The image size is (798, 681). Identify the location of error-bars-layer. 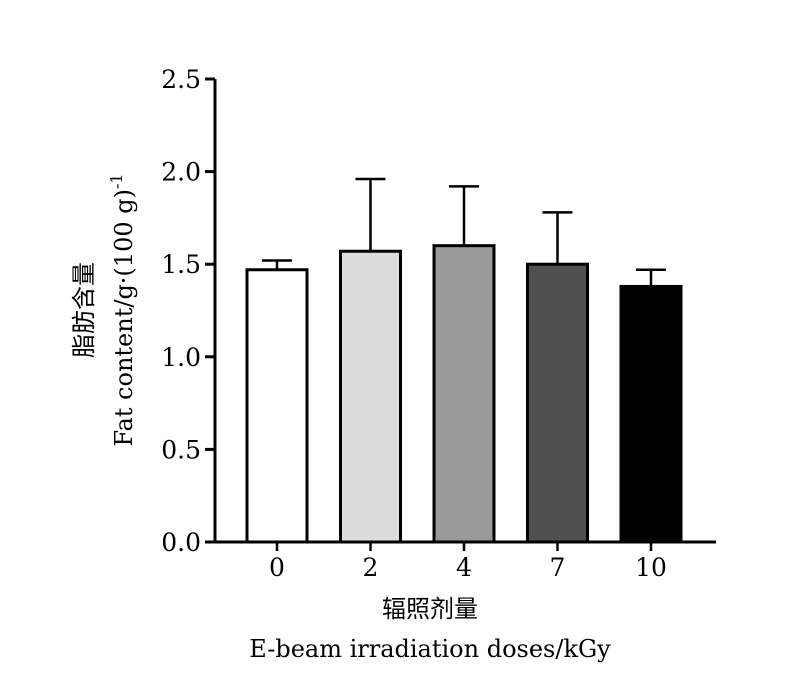
(464, 232).